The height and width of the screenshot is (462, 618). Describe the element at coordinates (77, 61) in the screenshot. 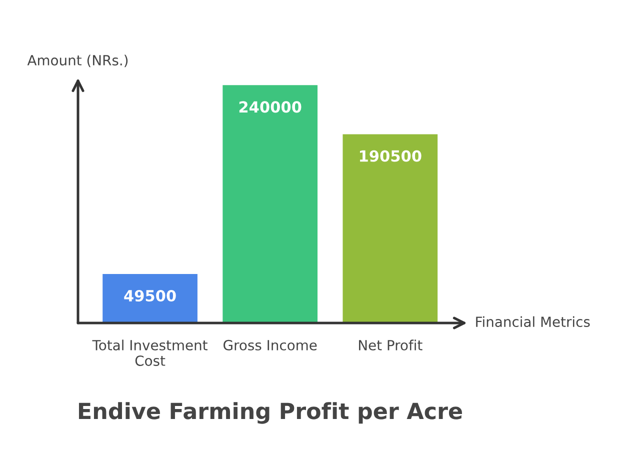

I see `y-axis-title: Amount (NRs.)` at that location.